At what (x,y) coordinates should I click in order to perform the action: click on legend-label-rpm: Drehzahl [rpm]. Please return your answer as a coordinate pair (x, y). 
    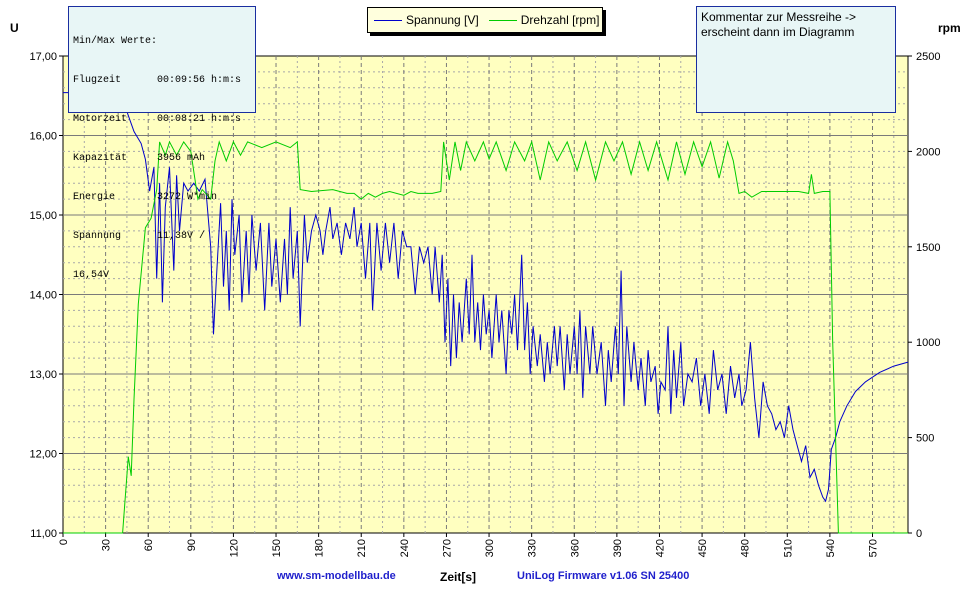
    Looking at the image, I should click on (560, 20).